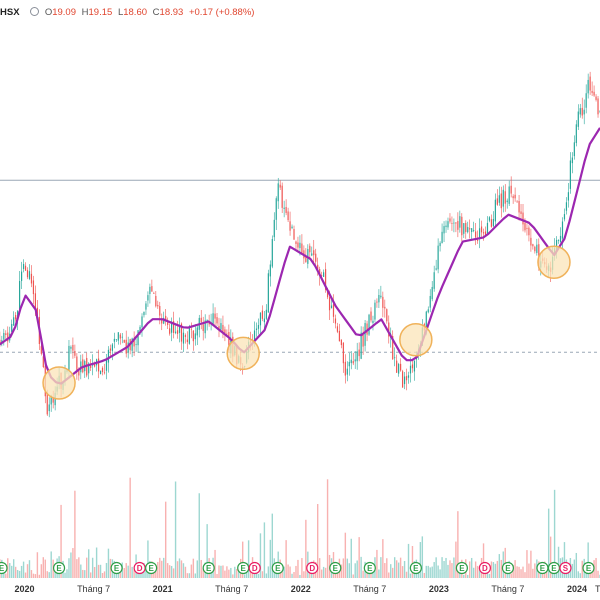 The width and height of the screenshot is (600, 600). What do you see at coordinates (565, 568) in the screenshot?
I see `event-marker-dividend: S` at bounding box center [565, 568].